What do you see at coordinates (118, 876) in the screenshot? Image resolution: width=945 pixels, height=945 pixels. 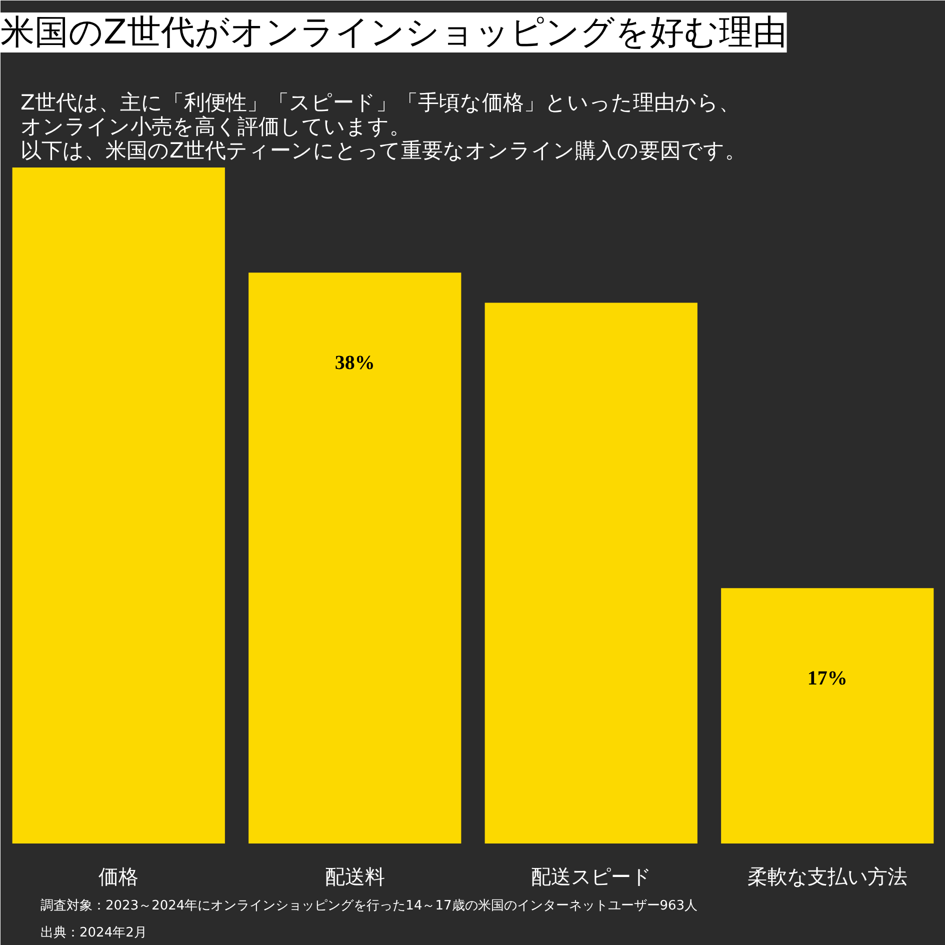 I see `x-tick-label: 価格` at bounding box center [118, 876].